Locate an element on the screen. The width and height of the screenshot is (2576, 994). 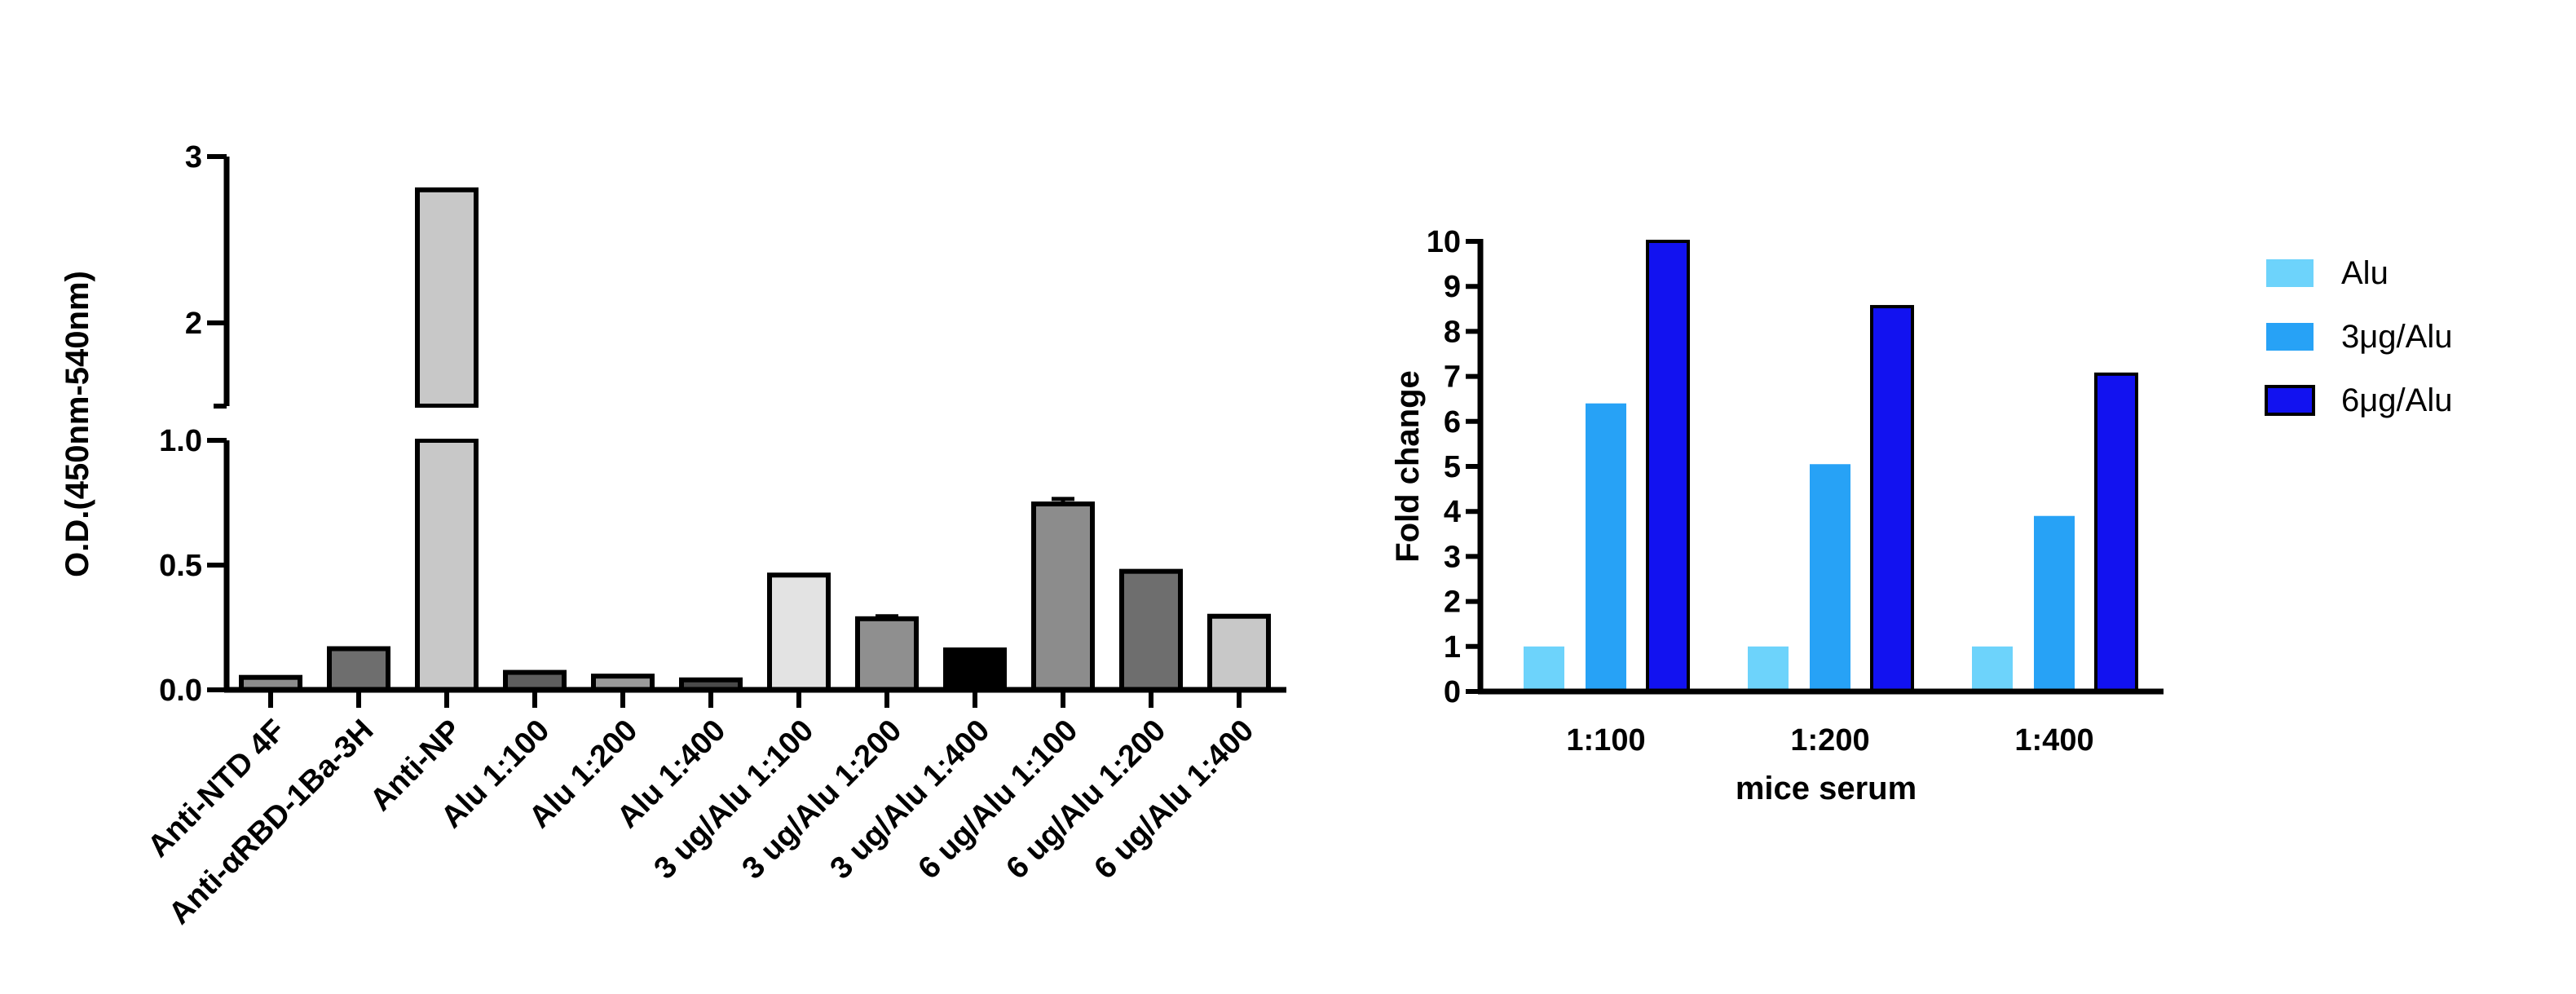
x-axis-title: mice serum is located at coordinates (1826, 788).